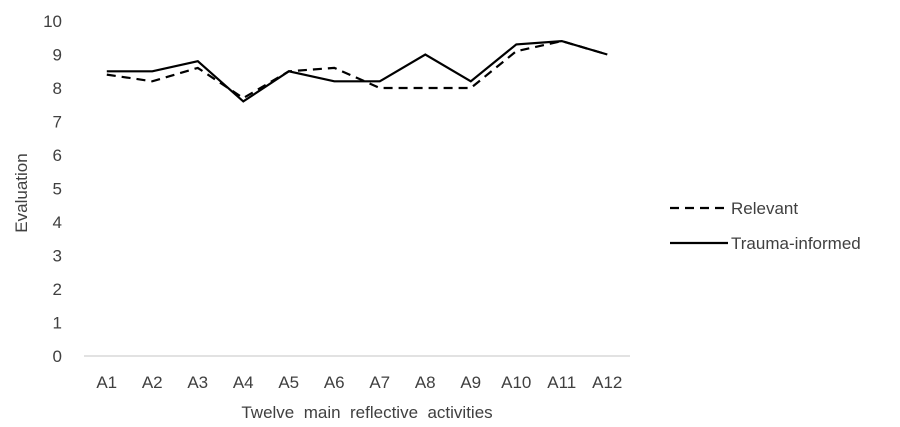 The height and width of the screenshot is (427, 900). Describe the element at coordinates (334, 382) in the screenshot. I see `x-tick-label: A6` at that location.